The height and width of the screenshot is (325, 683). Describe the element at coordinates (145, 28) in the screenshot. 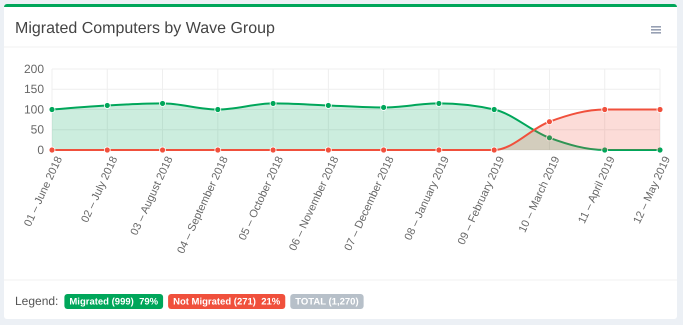

I see `chart-title: Migrated Computers by Wave Group` at that location.